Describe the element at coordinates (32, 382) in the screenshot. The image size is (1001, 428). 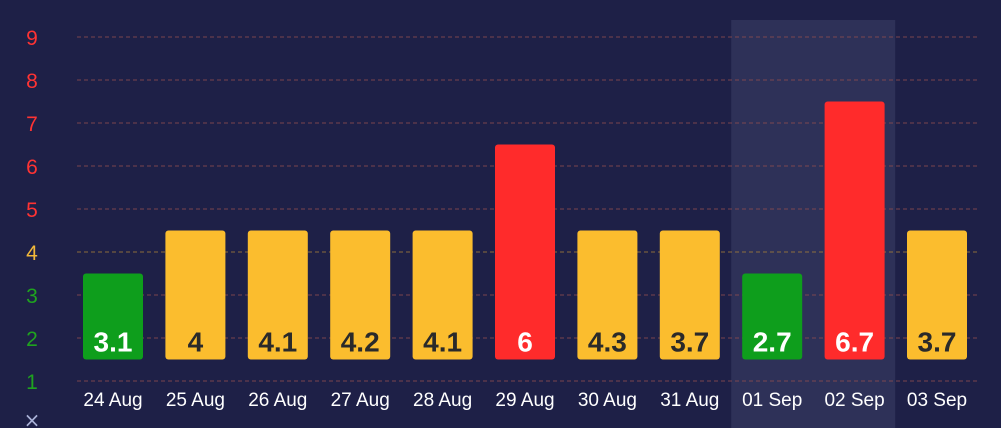
I see `y-tick-label: 1` at that location.